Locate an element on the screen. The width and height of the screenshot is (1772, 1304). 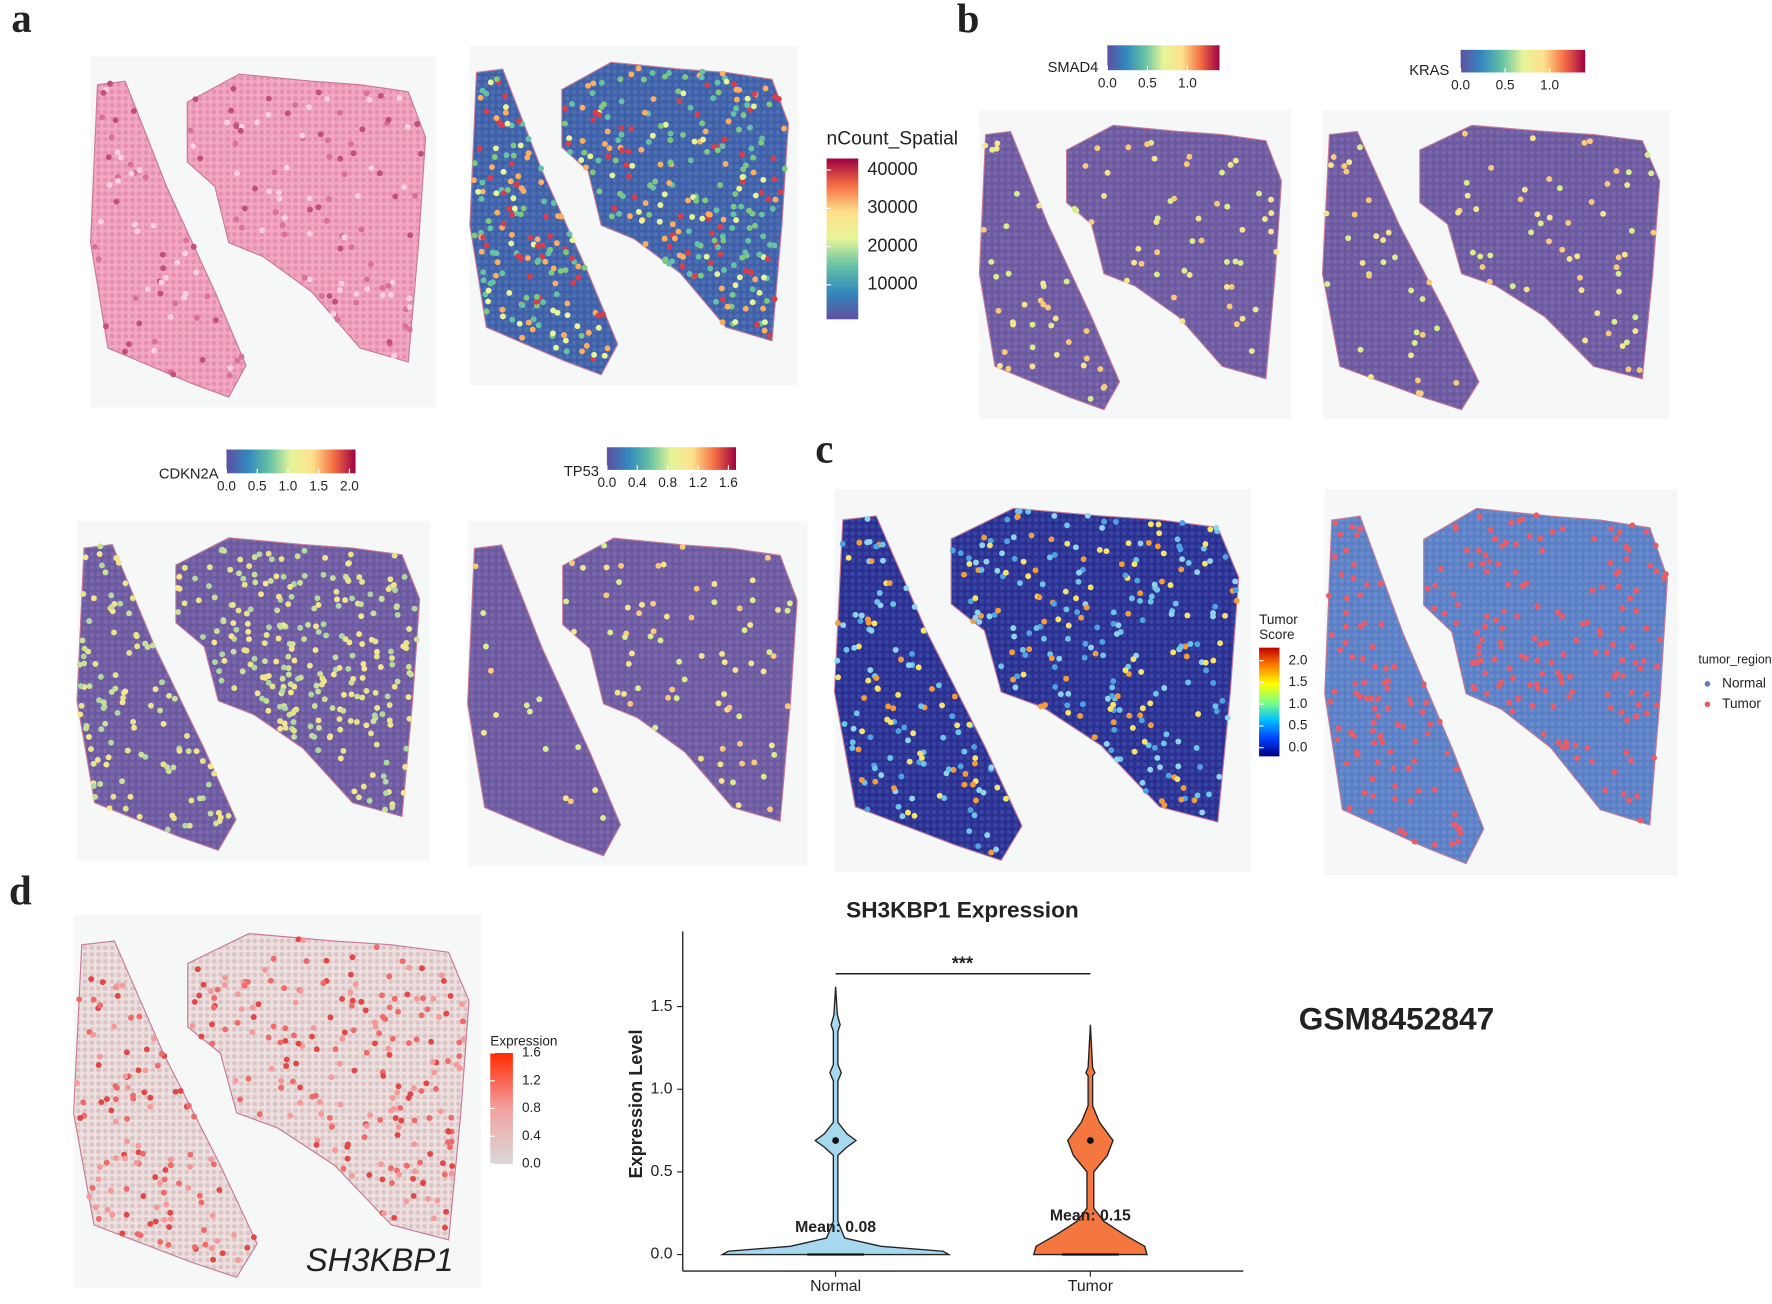
colorbar-tick-label: 1.6 is located at coordinates (728, 482).